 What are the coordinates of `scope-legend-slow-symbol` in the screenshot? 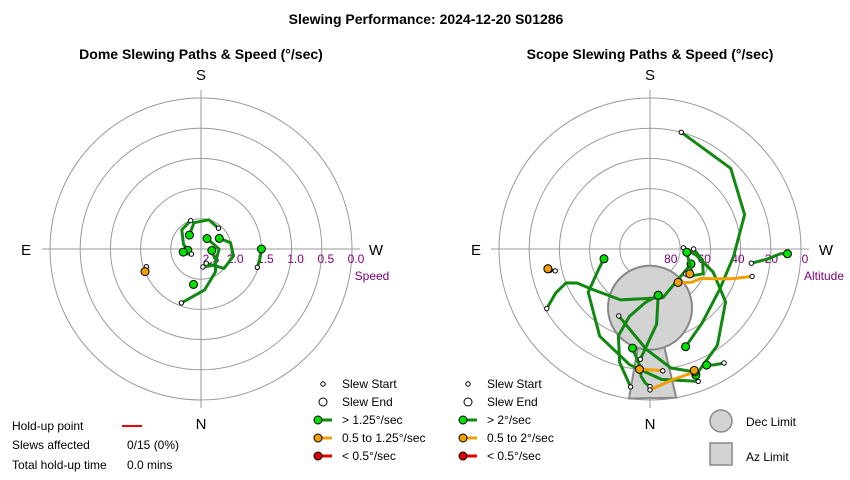 It's located at (463, 456).